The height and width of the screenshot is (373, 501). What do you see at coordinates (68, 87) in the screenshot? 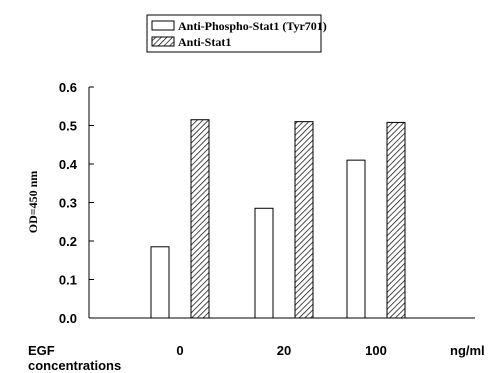
I see `y-tick-label: 0.6` at bounding box center [68, 87].